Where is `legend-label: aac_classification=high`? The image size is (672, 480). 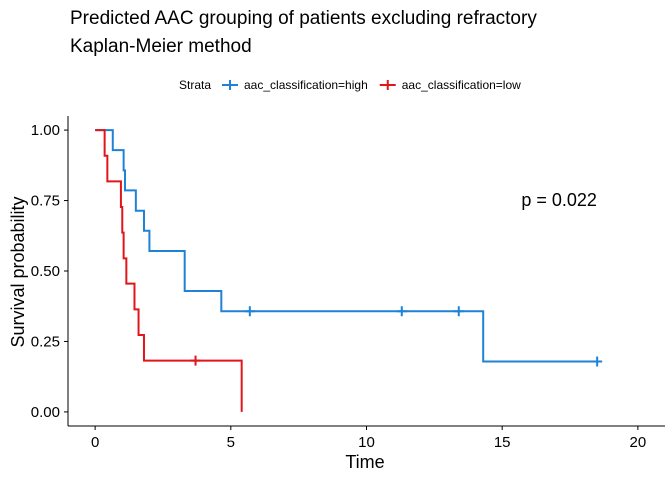 legend-label: aac_classification=high is located at coordinates (306, 85).